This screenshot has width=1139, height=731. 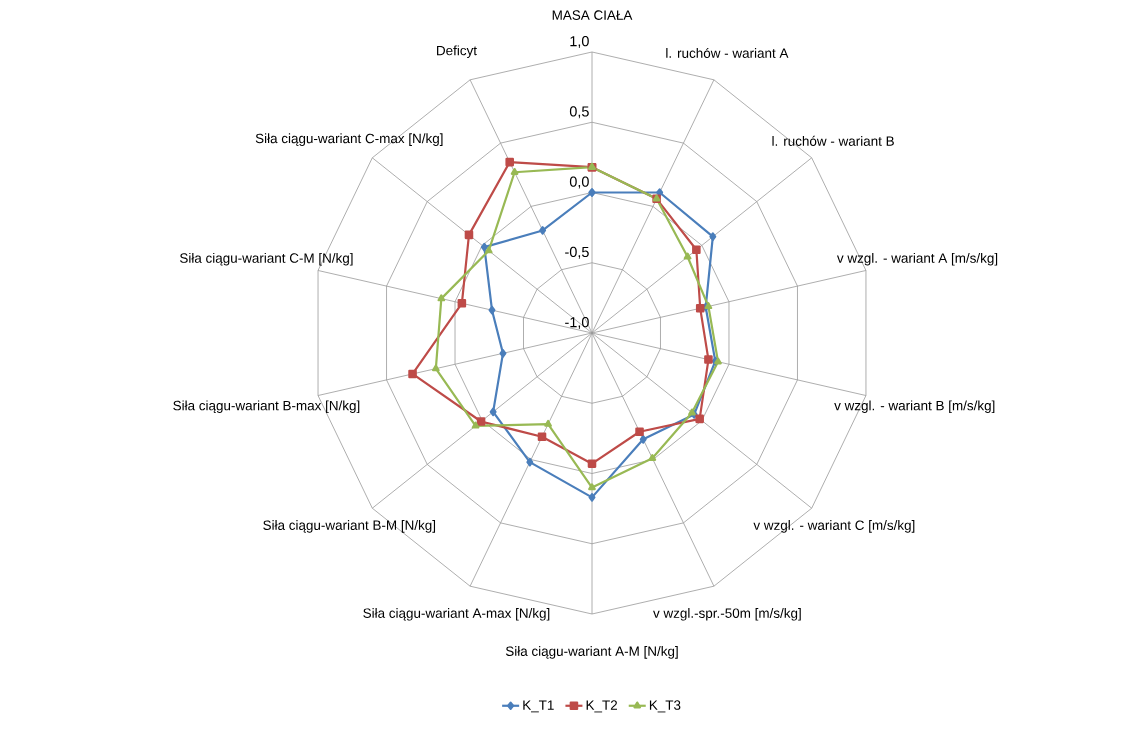 What do you see at coordinates (727, 52) in the screenshot?
I see `spoke-label: l. ruchów - wariant A` at bounding box center [727, 52].